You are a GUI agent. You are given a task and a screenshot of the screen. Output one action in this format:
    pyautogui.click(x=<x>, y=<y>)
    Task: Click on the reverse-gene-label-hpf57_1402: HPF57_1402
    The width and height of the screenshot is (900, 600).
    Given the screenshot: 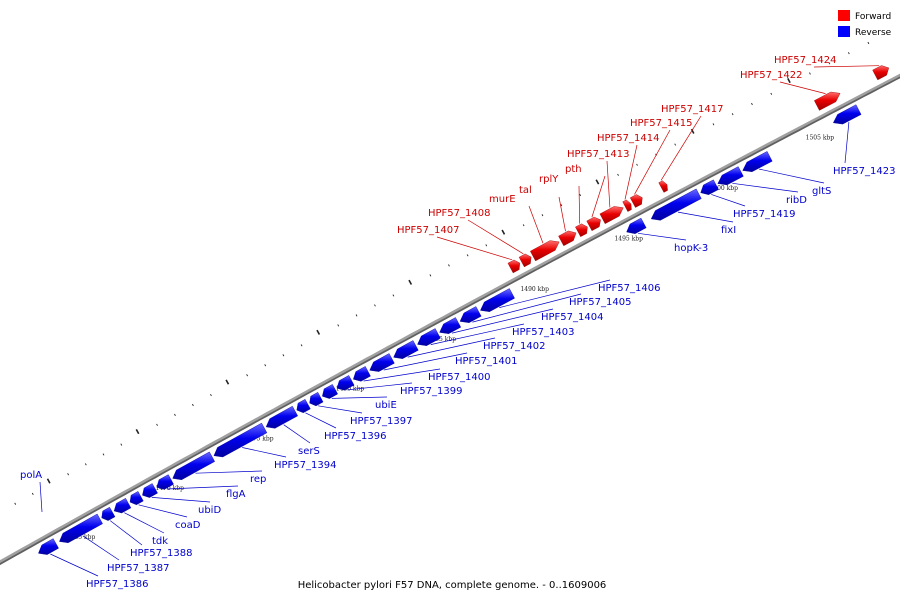 What is the action you would take?
    pyautogui.click(x=514, y=346)
    